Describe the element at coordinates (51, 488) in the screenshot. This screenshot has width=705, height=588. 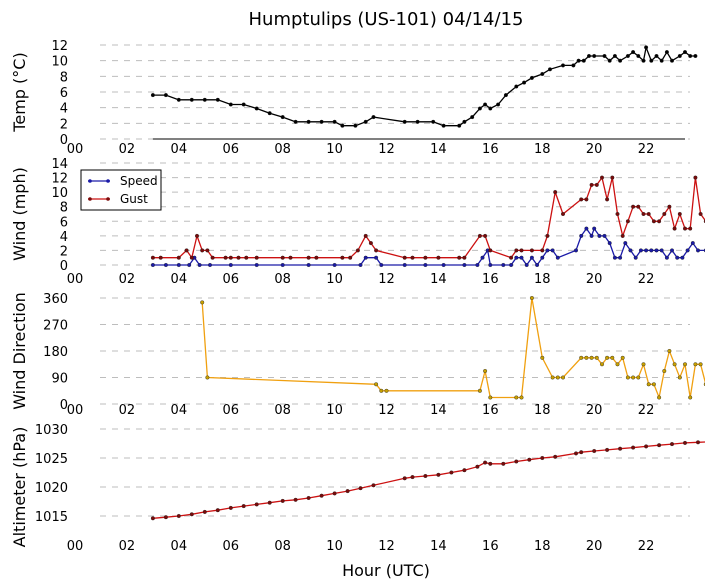
I see `y-tick-label: 1020` at that location.